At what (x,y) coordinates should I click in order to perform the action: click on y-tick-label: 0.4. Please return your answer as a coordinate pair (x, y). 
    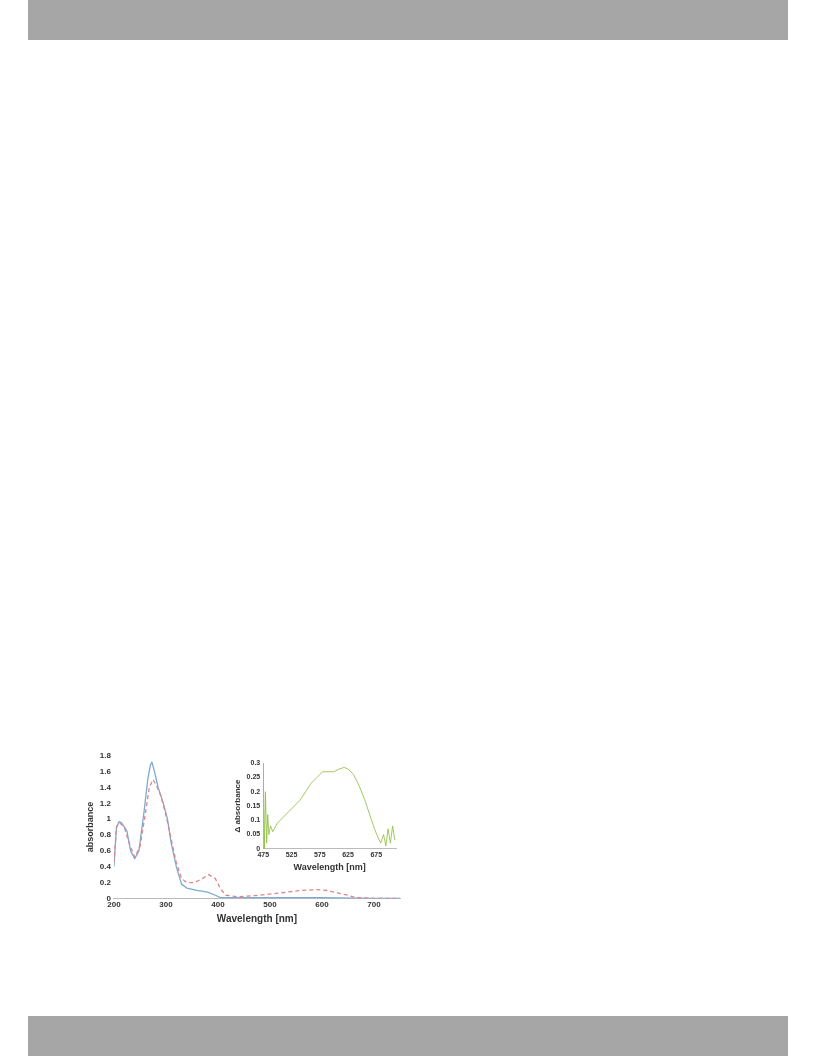
    Looking at the image, I should click on (105, 866).